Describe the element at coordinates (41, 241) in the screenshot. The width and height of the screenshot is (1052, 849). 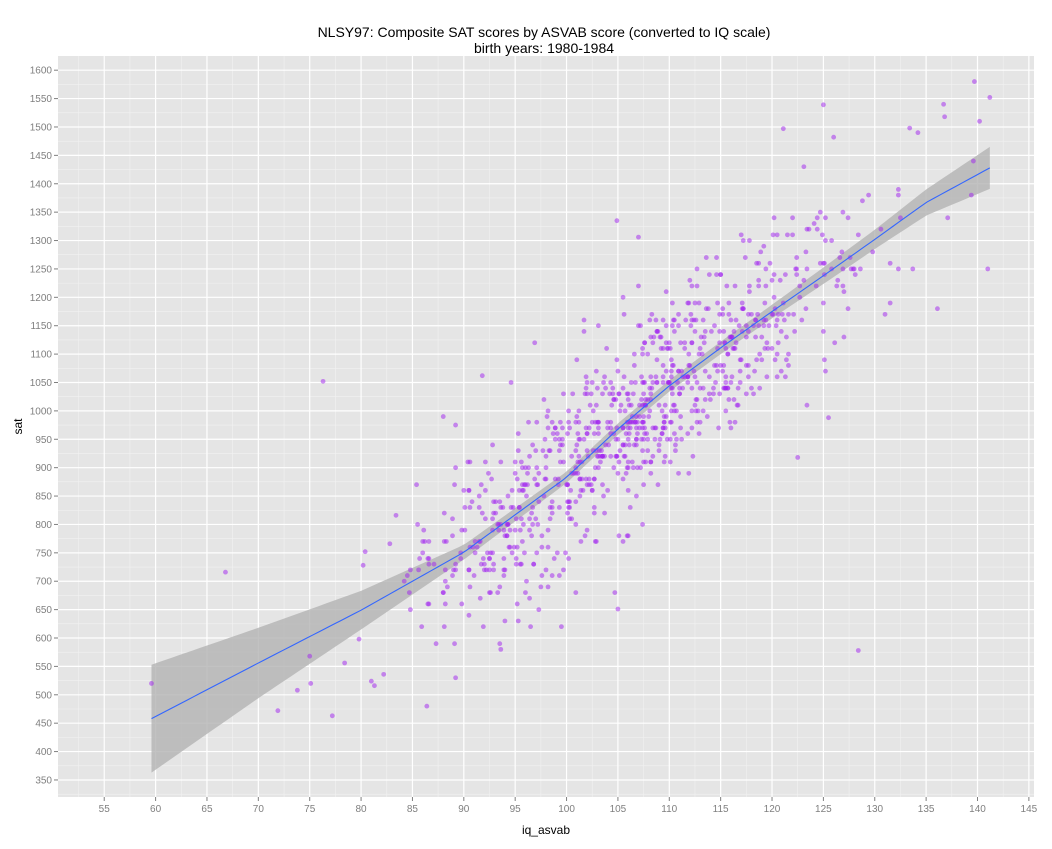
I see `y-tick-label: 1300` at that location.